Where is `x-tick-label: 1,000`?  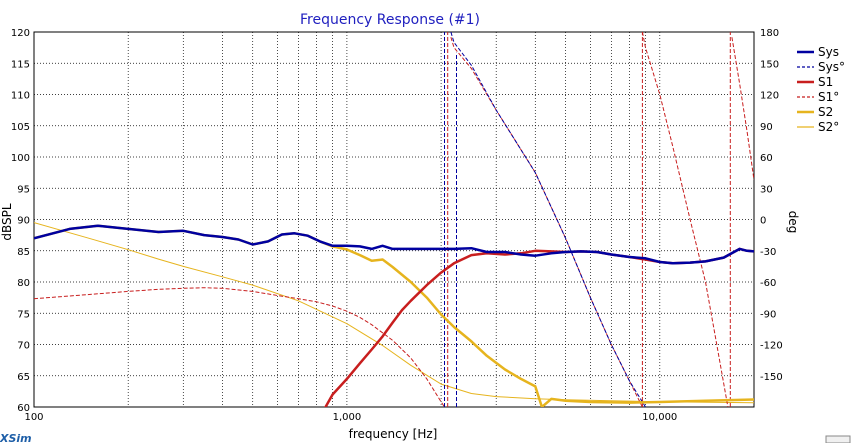 x-tick-label: 1,000 is located at coordinates (347, 417).